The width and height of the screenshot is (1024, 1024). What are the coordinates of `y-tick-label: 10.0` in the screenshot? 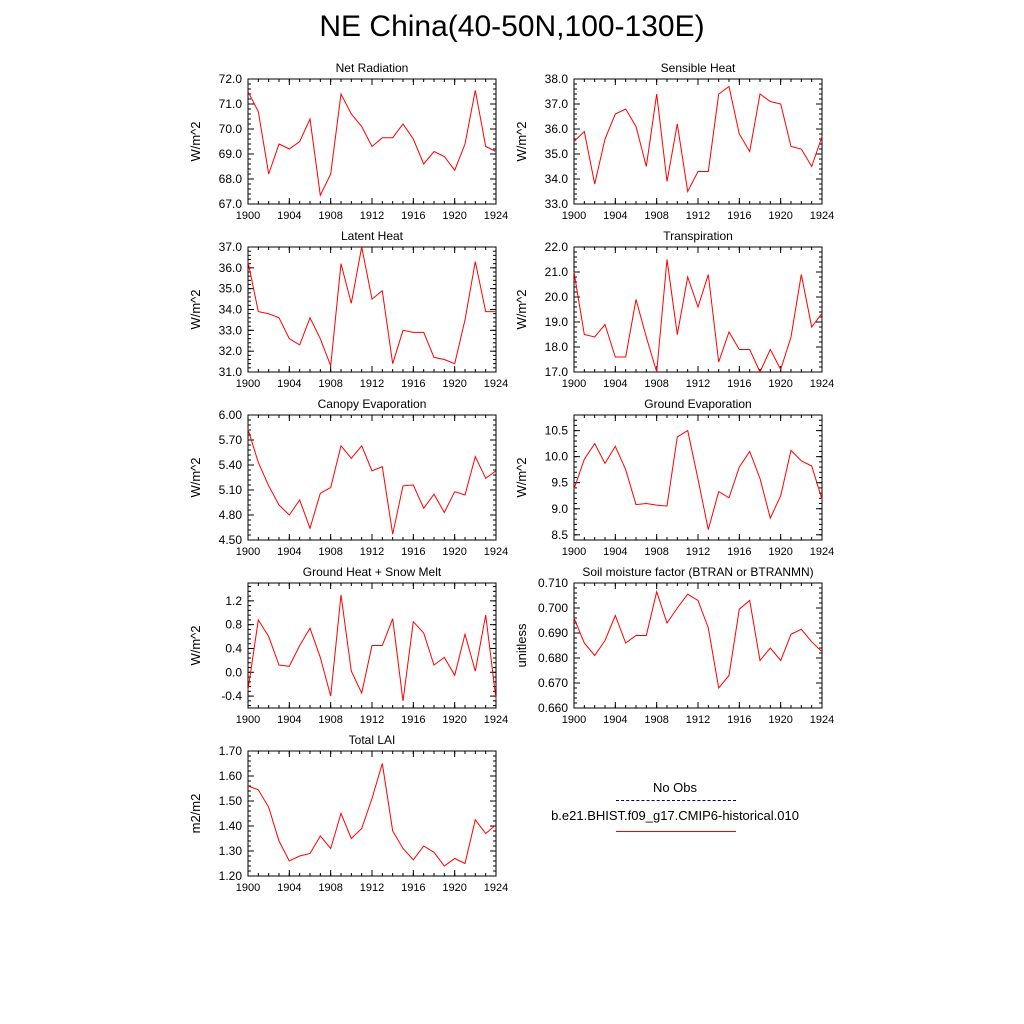 It's located at (557, 457).